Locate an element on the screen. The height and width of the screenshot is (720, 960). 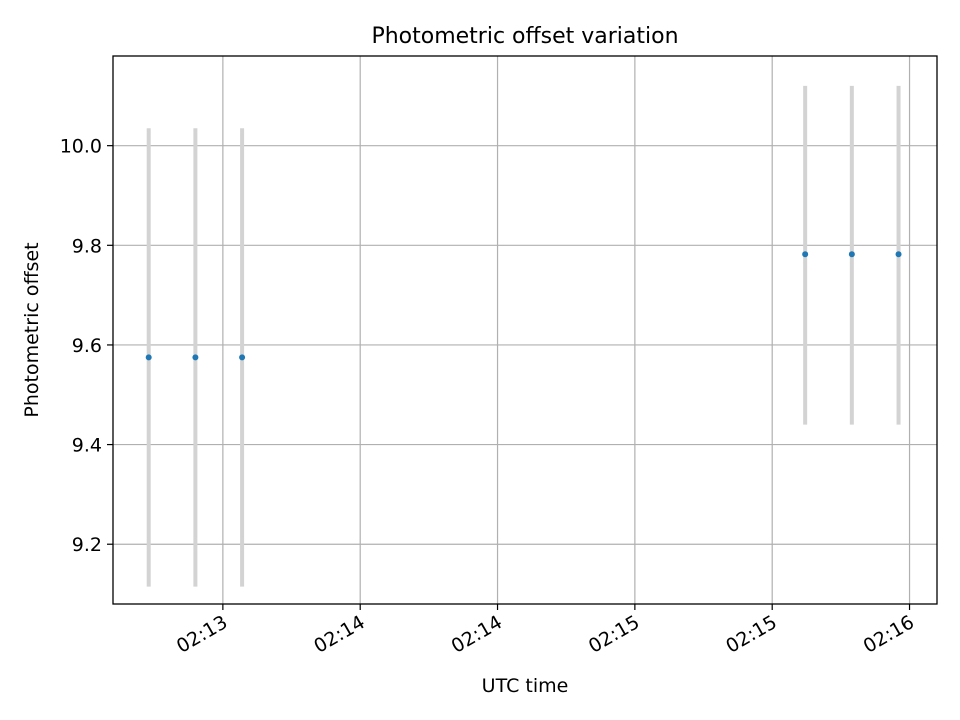
y-axis-label: Photometric offset is located at coordinates (32, 329).